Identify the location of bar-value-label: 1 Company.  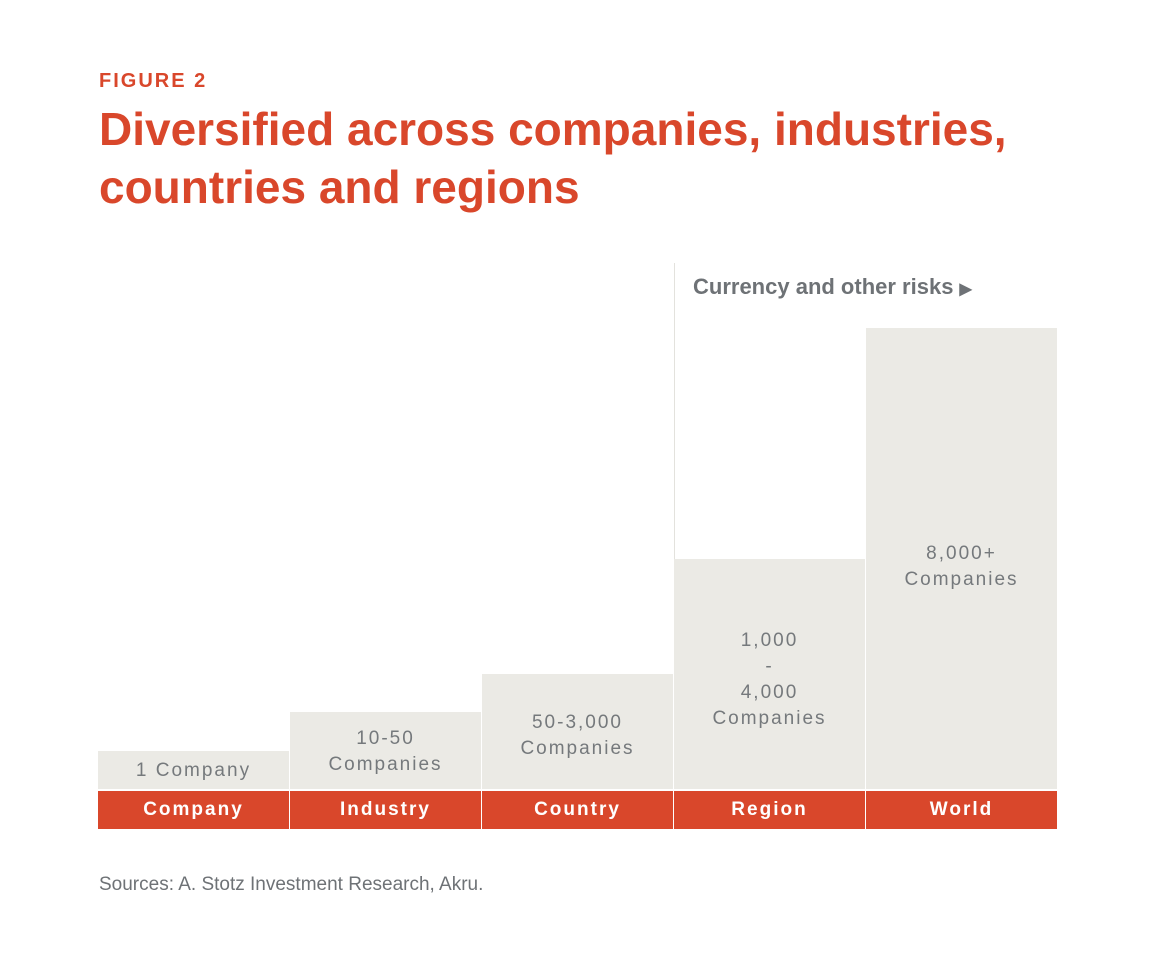
(193, 770).